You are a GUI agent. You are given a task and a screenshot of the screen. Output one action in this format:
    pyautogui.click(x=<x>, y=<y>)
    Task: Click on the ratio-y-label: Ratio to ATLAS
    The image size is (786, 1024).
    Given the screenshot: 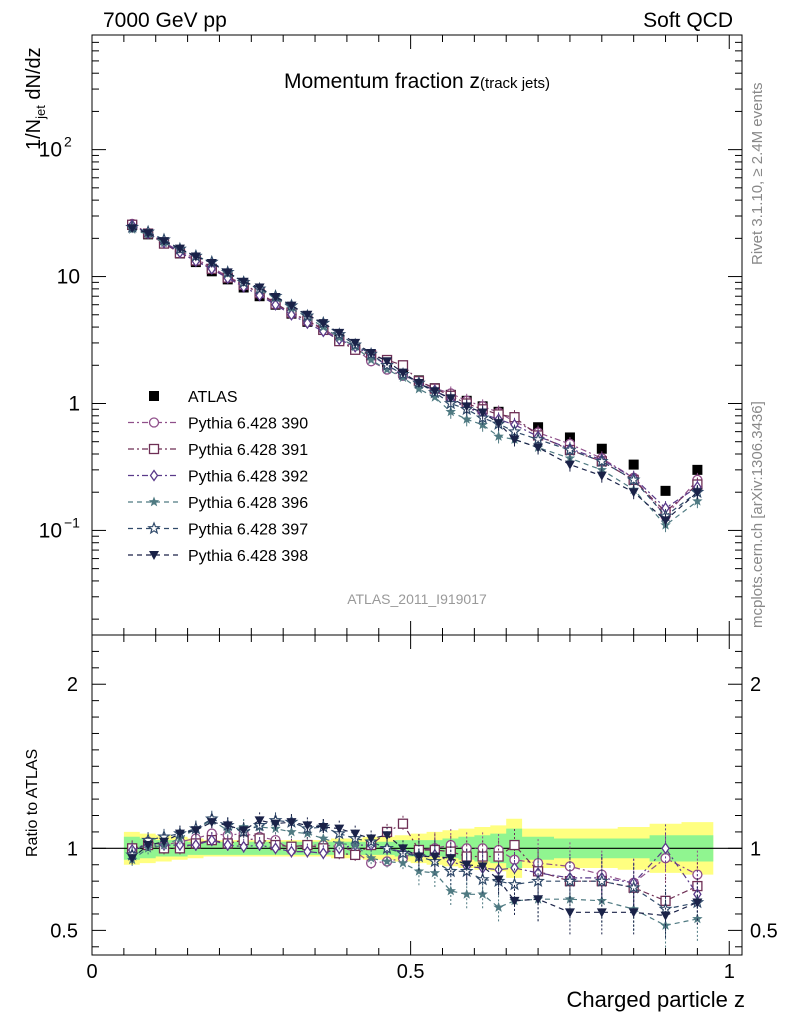 What is the action you would take?
    pyautogui.click(x=32, y=803)
    